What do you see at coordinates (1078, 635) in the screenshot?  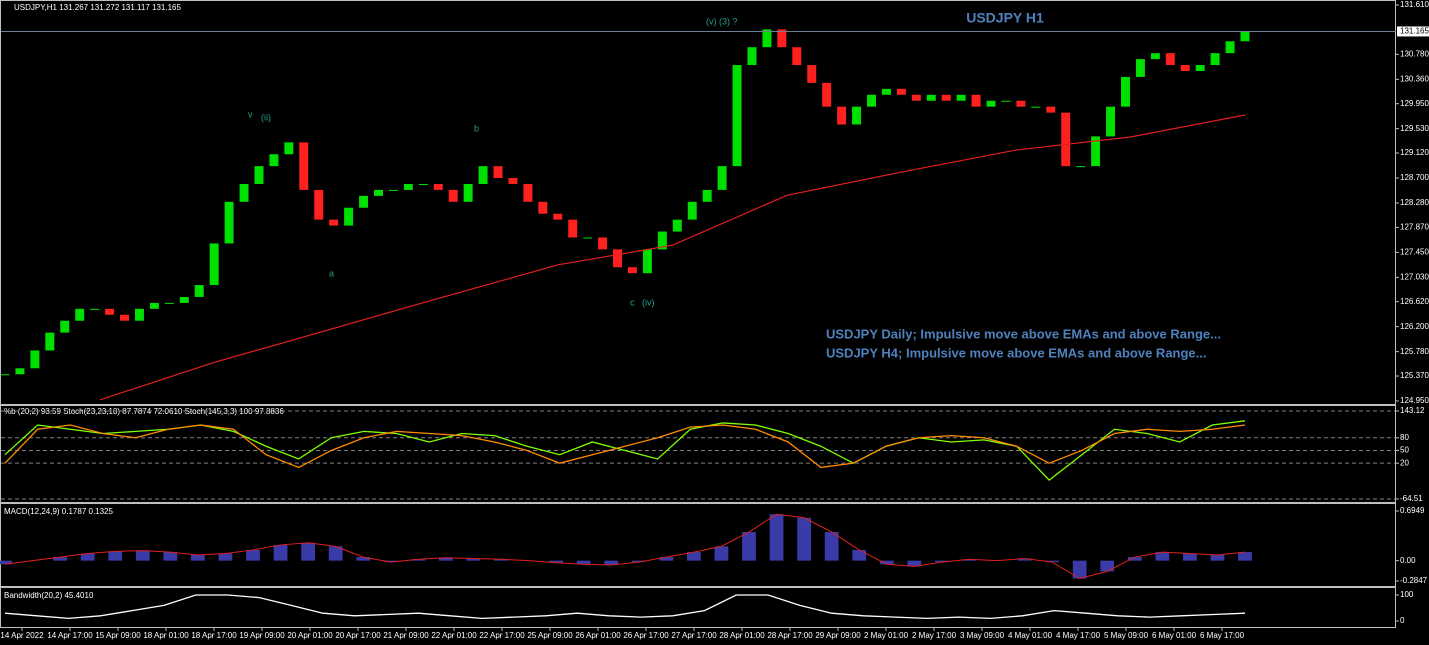 I see `x-tick-label: 4 May 17:00` at bounding box center [1078, 635].